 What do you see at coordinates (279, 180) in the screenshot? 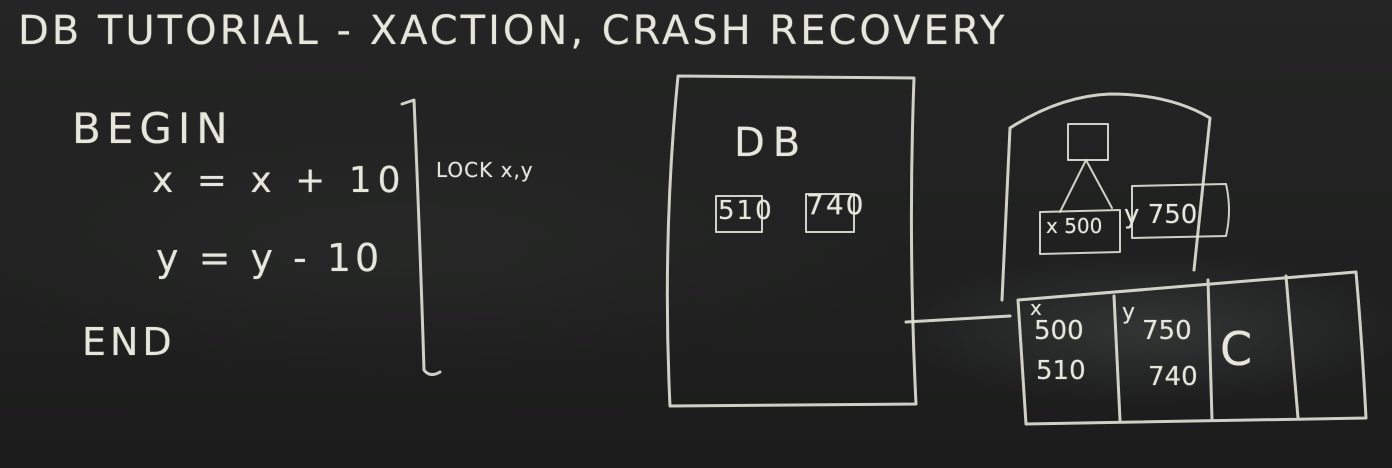
I see `statement-x: x = x + 10` at bounding box center [279, 180].